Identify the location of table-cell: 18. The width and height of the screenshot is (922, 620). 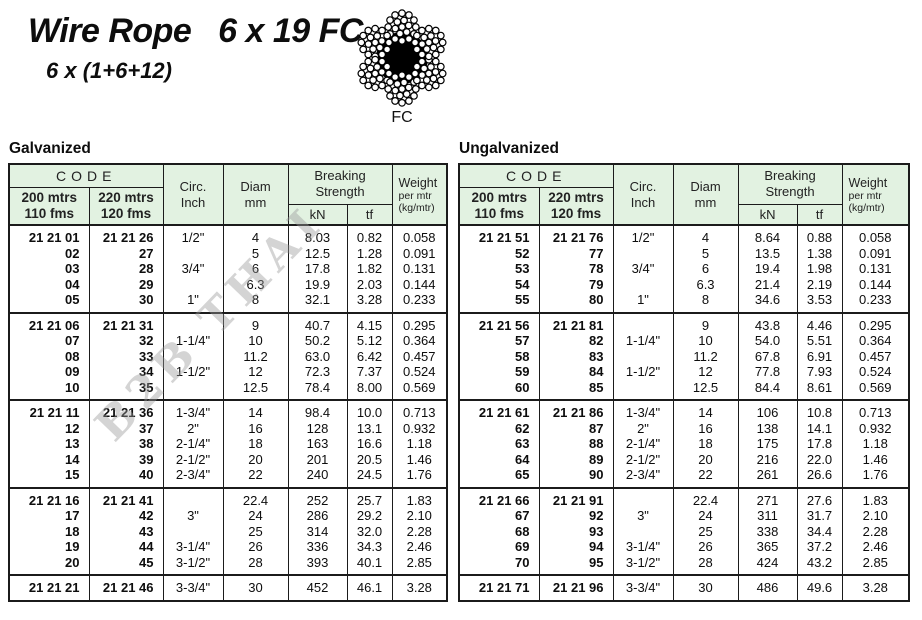
(48, 531).